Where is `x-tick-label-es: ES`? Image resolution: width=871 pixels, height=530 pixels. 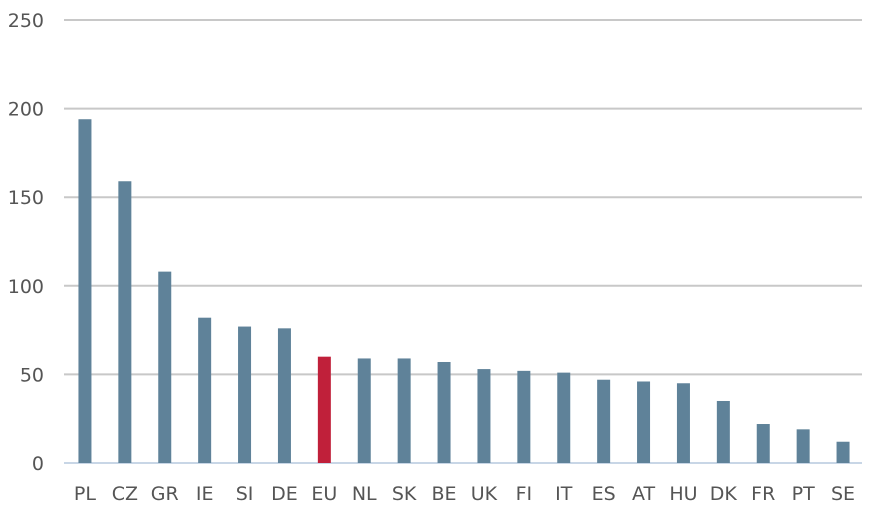
x-tick-label-es: ES is located at coordinates (604, 494).